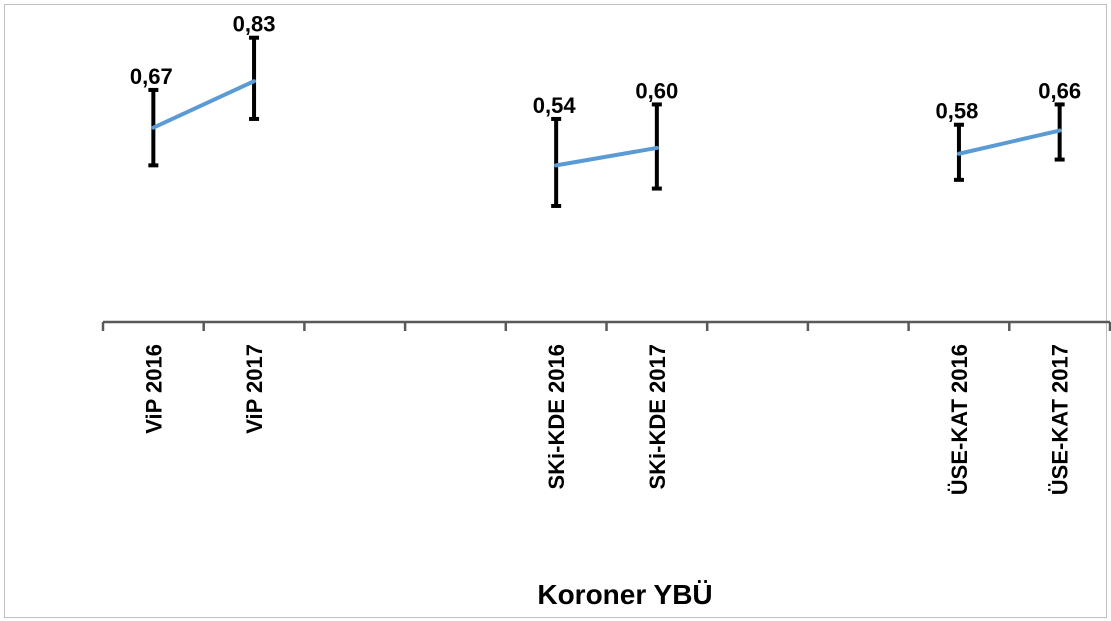 The height and width of the screenshot is (621, 1111). What do you see at coordinates (624, 594) in the screenshot?
I see `x-axis-title: Koroner YBÜ` at bounding box center [624, 594].